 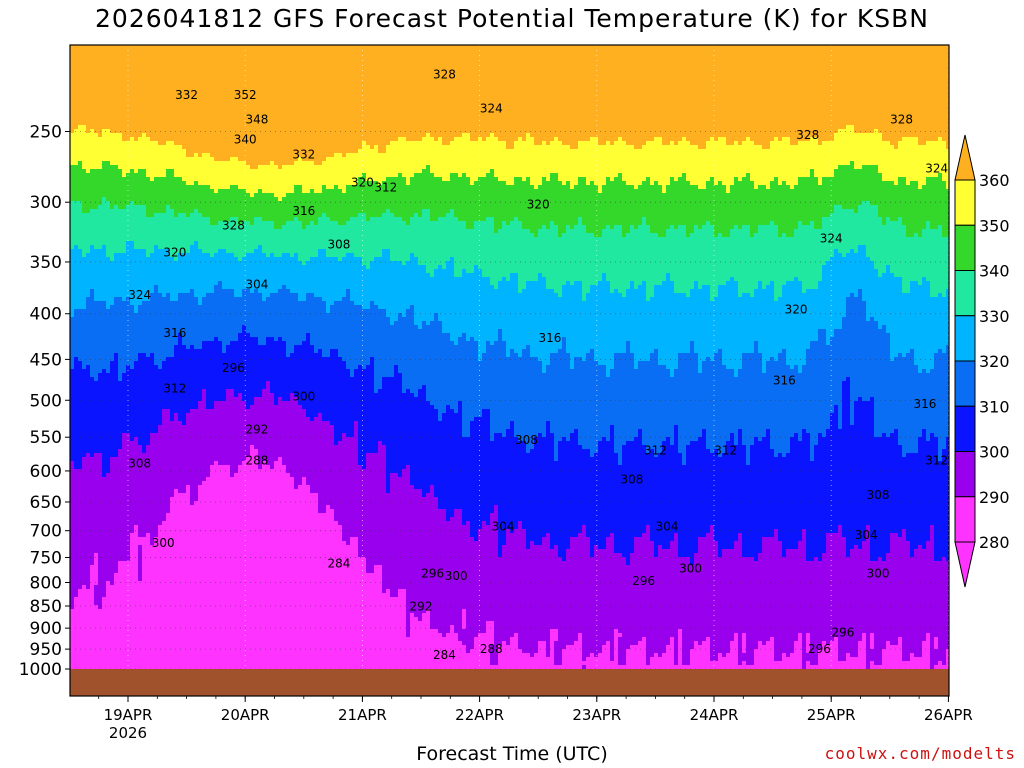 I want to click on x-tick-label: 24APR, so click(x=714, y=715).